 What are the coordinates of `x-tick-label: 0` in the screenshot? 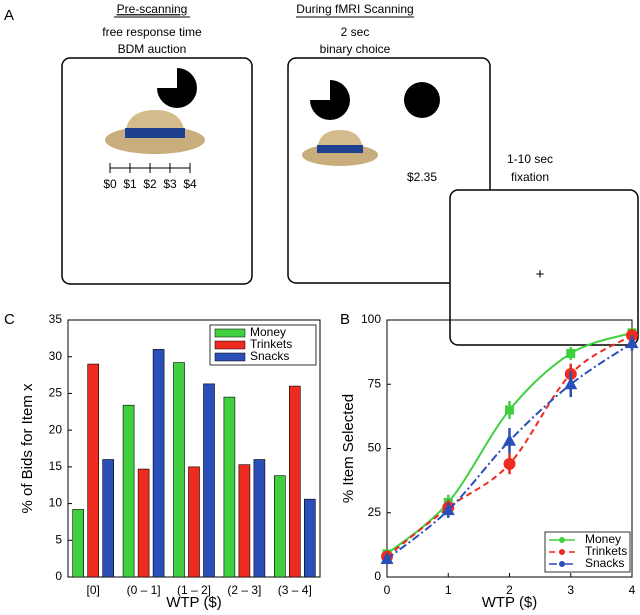 It's located at (387, 590).